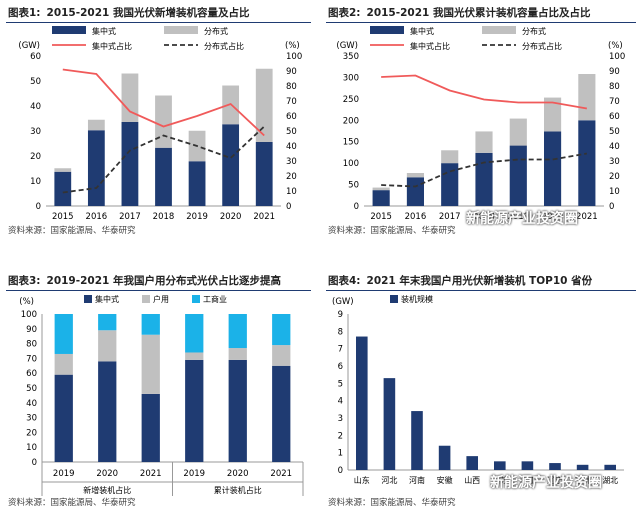 The image size is (644, 521). What do you see at coordinates (522, 219) in the screenshot?
I see `watermark: 新能源产业投资圈` at bounding box center [522, 219].